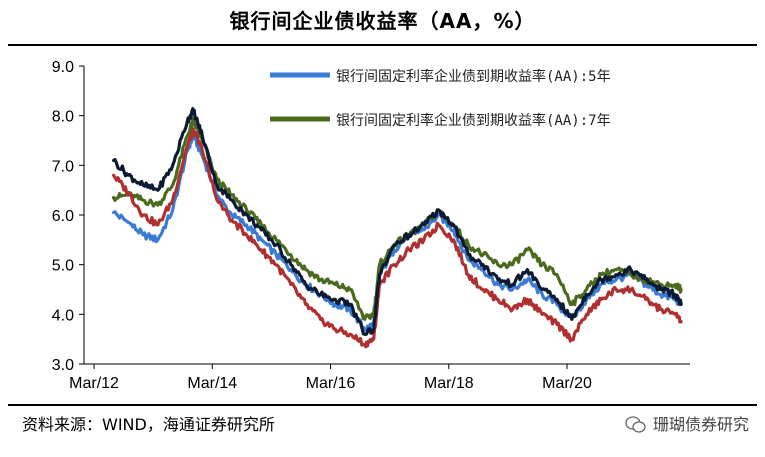 This screenshot has width=765, height=457. What do you see at coordinates (63, 216) in the screenshot?
I see `y-tick-label: 6.0` at bounding box center [63, 216].